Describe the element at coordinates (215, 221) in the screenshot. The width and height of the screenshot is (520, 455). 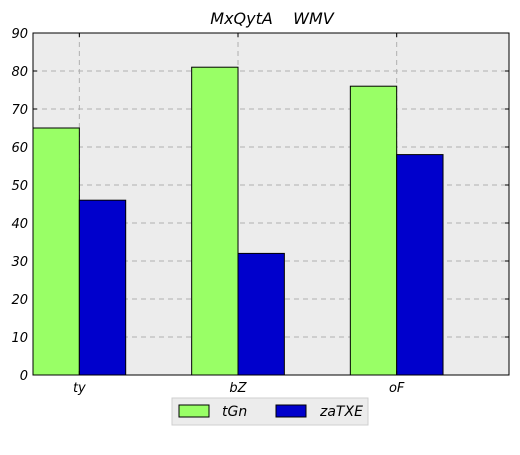
I see `bar-tGn-bZ` at that location.